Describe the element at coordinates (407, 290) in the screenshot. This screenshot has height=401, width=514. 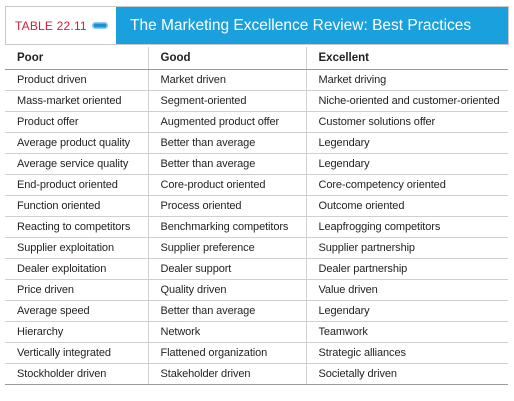
I see `cell-excellent: Value driven` at that location.